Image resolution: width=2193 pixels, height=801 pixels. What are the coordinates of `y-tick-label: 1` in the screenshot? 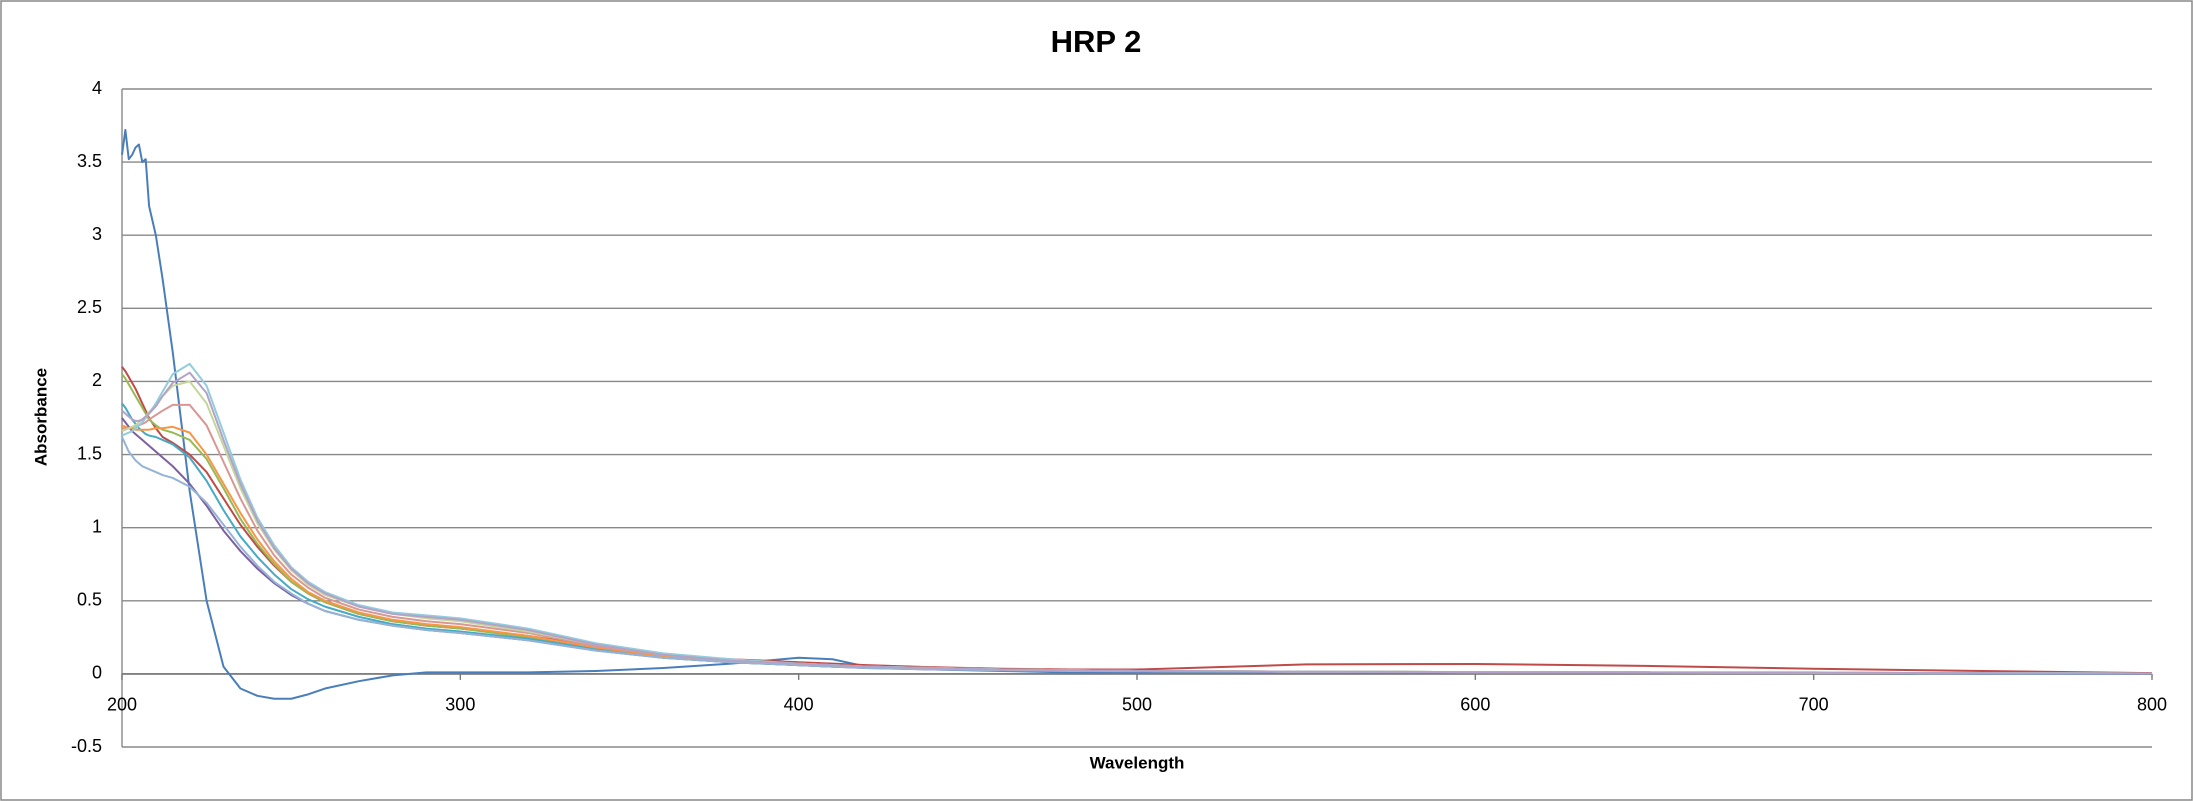 It's located at (97, 526).